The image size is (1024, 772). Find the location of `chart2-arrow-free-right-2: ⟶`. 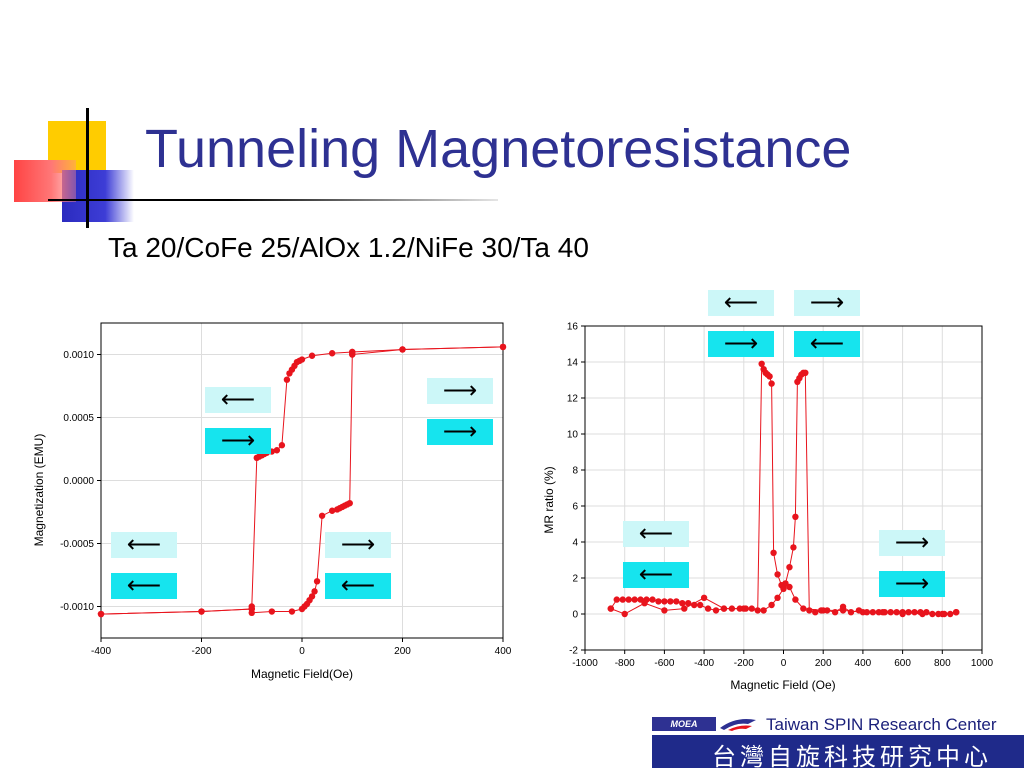

chart2-arrow-free-right-2: ⟶ is located at coordinates (827, 303).